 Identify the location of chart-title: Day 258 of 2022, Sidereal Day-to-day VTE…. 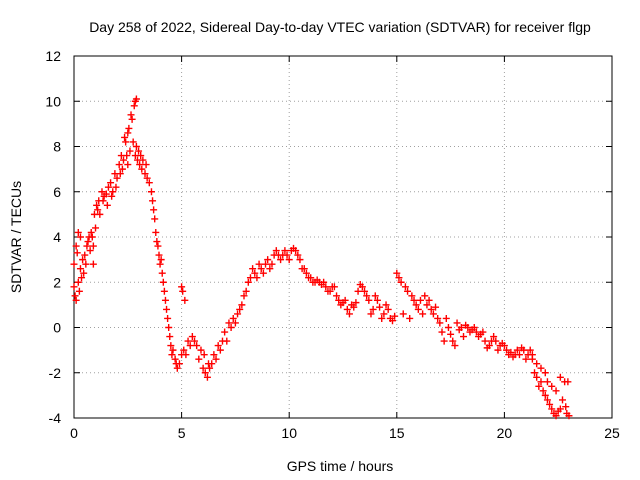
(340, 27).